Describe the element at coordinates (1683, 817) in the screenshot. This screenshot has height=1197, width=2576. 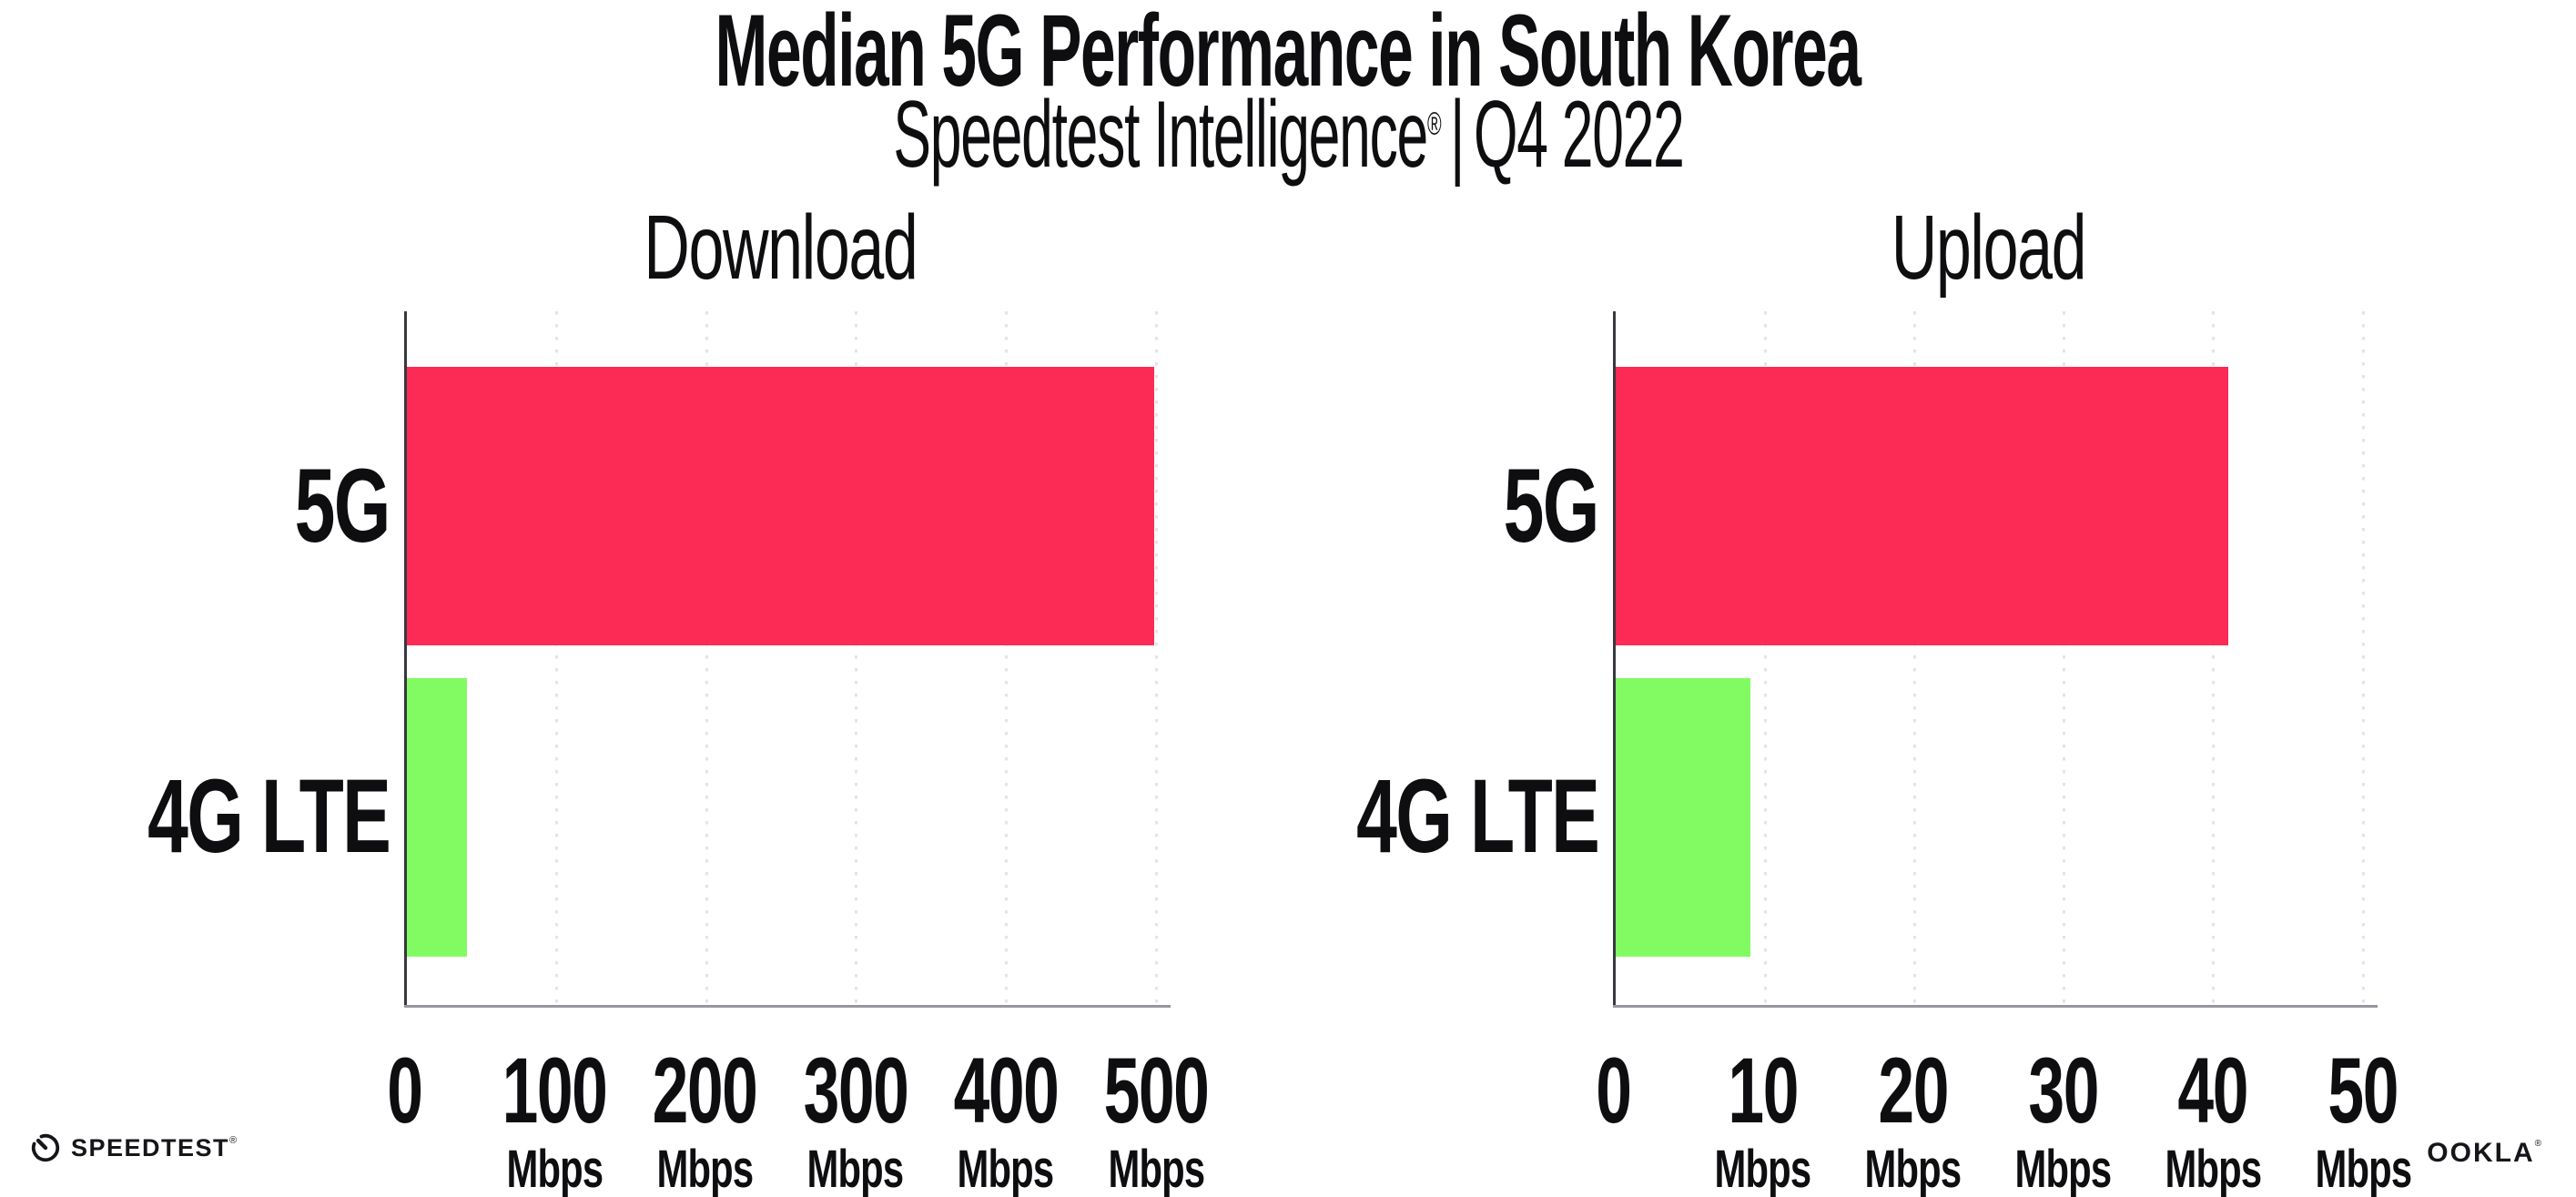
I see `bar-upload-4g-lte` at that location.